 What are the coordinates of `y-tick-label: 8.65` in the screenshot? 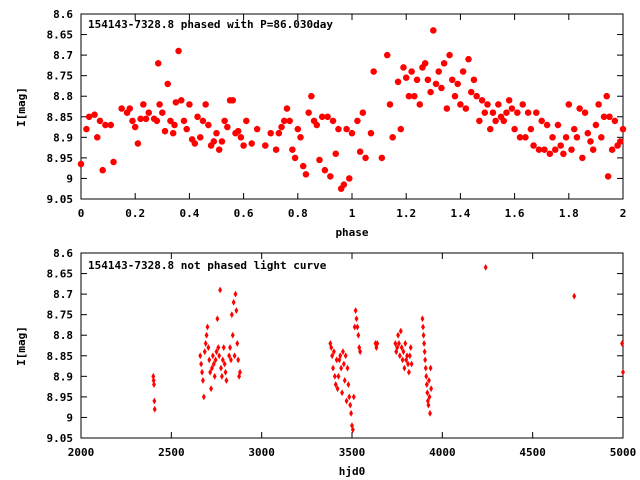 It's located at (60, 35).